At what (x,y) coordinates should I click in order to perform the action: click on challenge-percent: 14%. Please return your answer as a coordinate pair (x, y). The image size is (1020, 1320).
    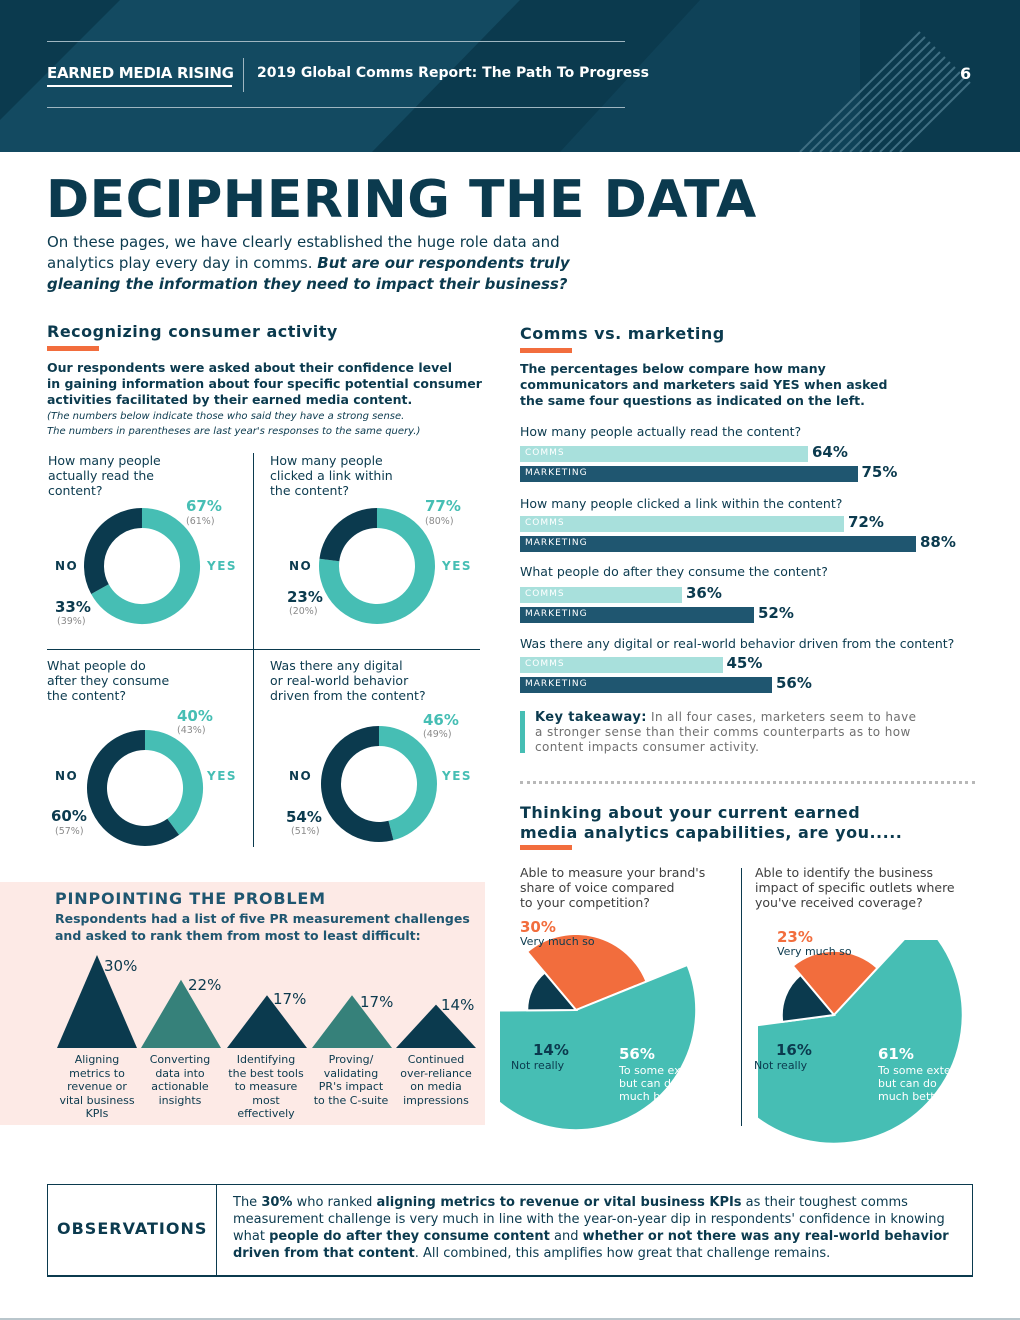
    Looking at the image, I should click on (458, 1005).